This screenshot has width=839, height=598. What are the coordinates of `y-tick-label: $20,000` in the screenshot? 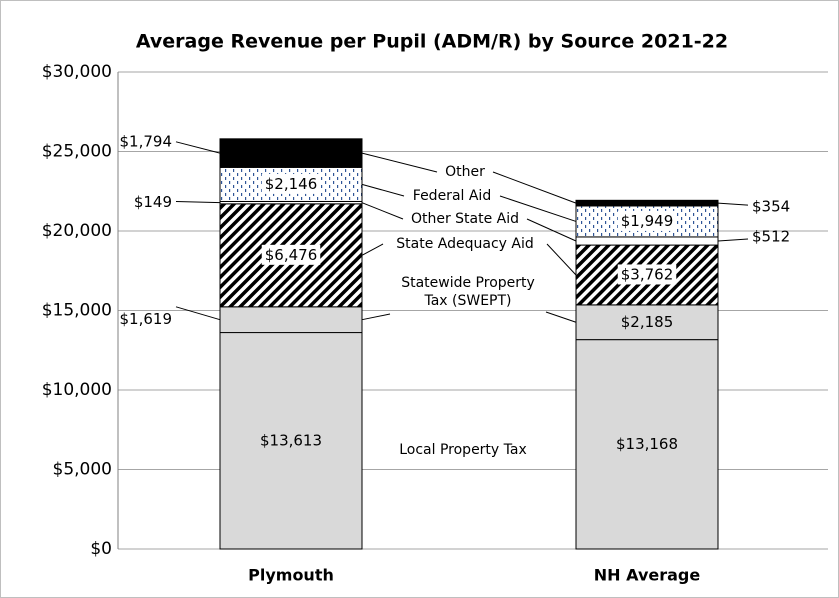 It's located at (77, 231).